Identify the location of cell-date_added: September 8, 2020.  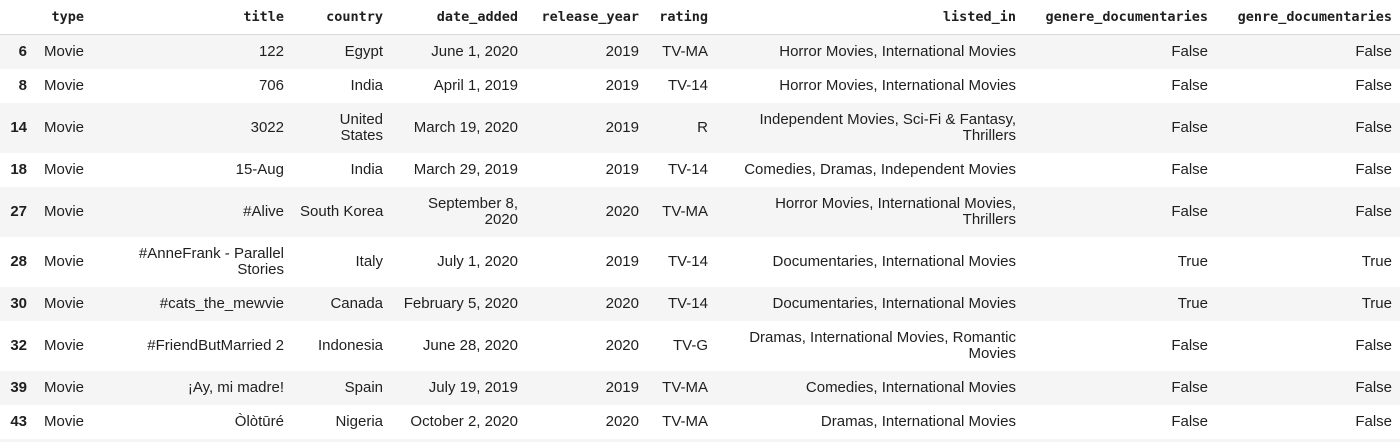
(472, 211).